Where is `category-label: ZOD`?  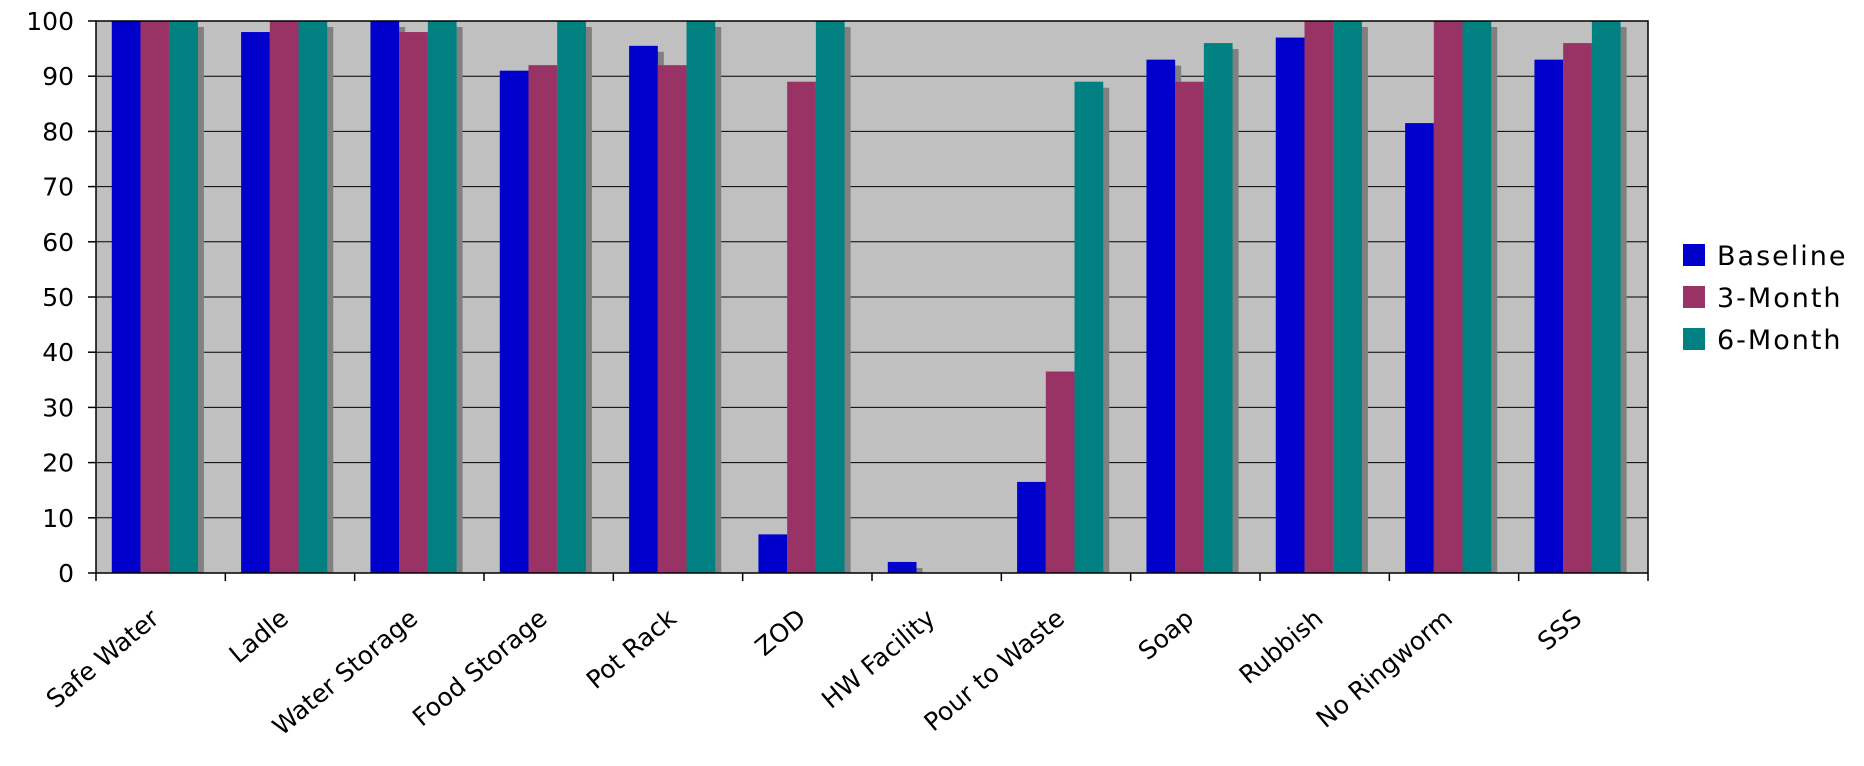
category-label: ZOD is located at coordinates (781, 632).